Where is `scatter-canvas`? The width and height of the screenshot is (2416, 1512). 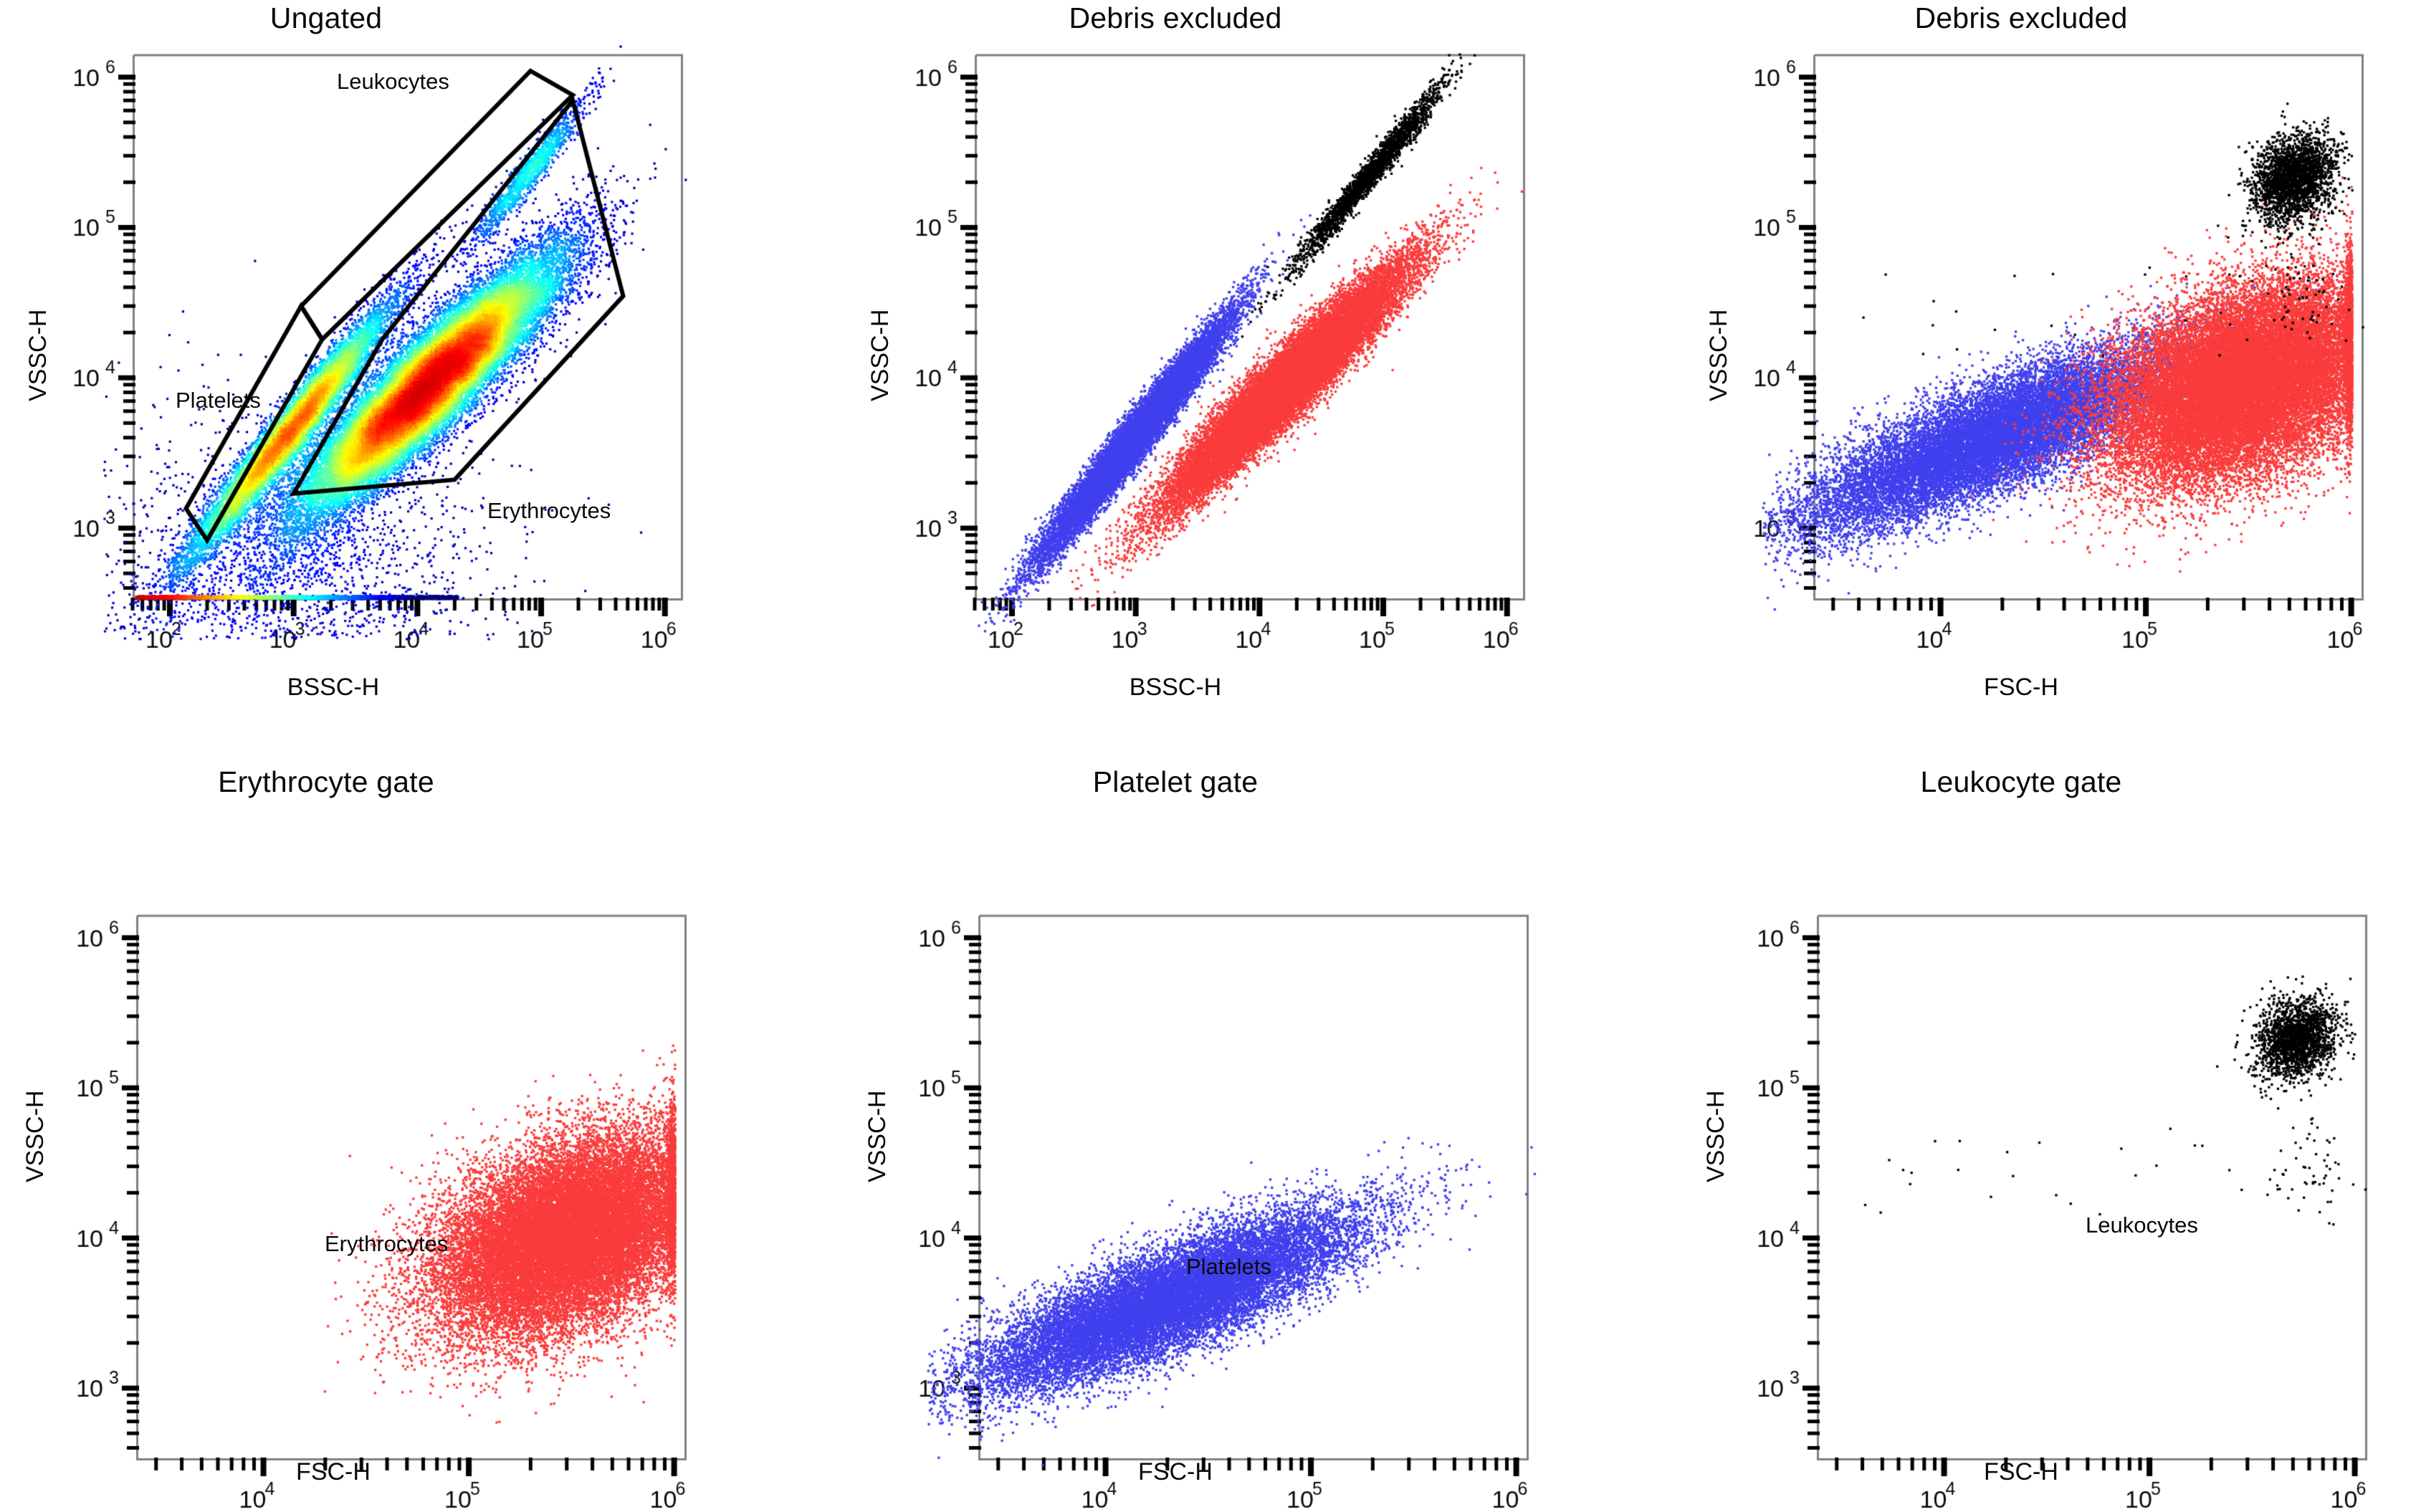
scatter-canvas is located at coordinates (2049, 362).